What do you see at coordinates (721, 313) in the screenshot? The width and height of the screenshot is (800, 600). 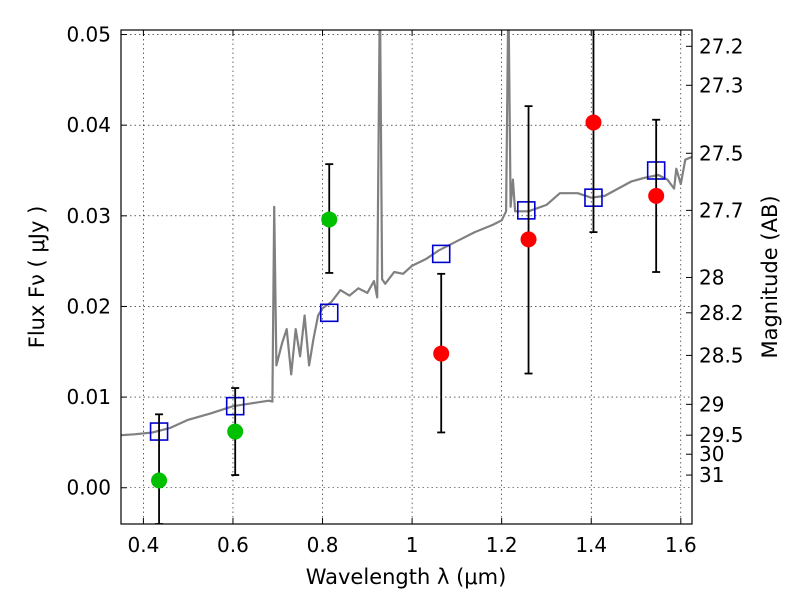 I see `y2-tick-label: 28.2` at bounding box center [721, 313].